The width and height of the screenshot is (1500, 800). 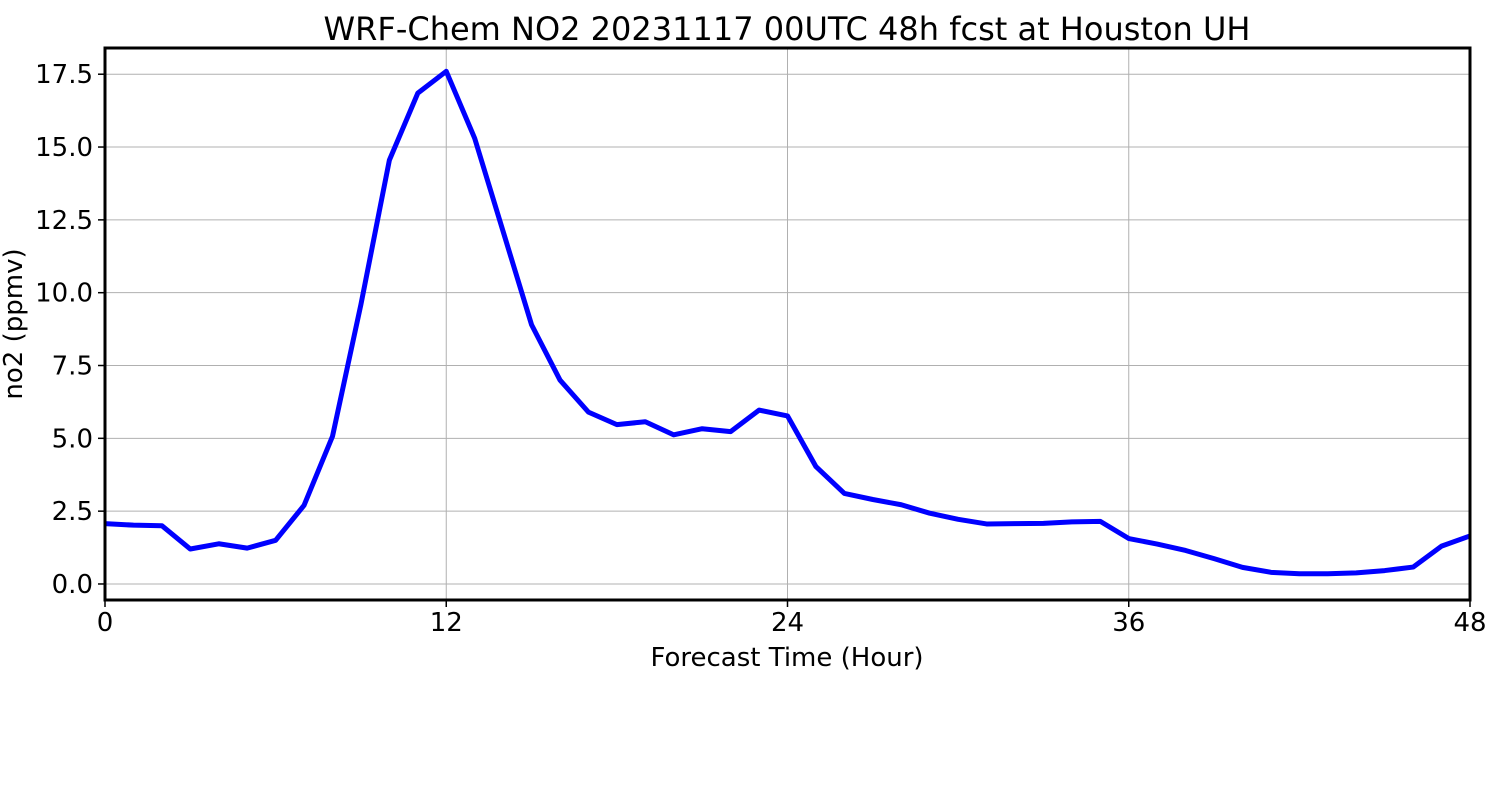 What do you see at coordinates (64, 148) in the screenshot?
I see `y-tick-label: 15.0` at bounding box center [64, 148].